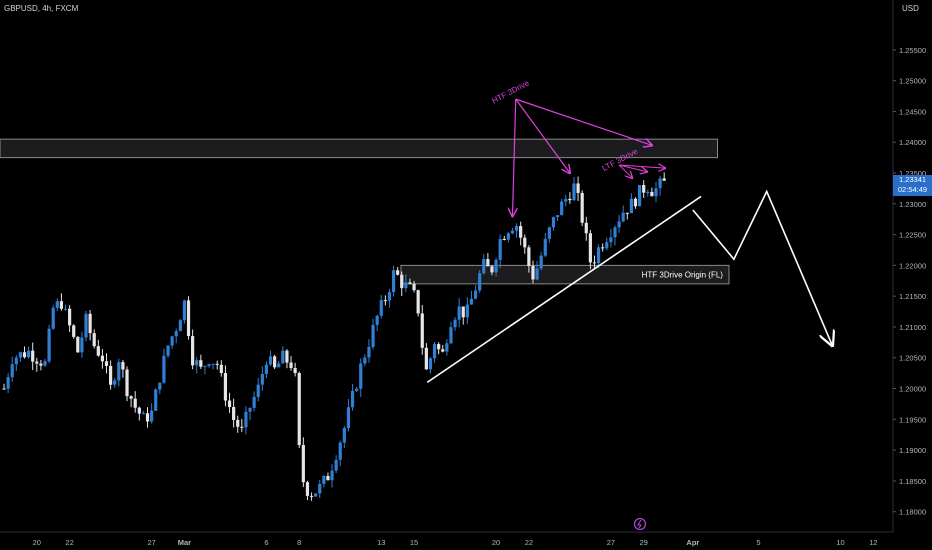  I want to click on projection-path, so click(762, 267).